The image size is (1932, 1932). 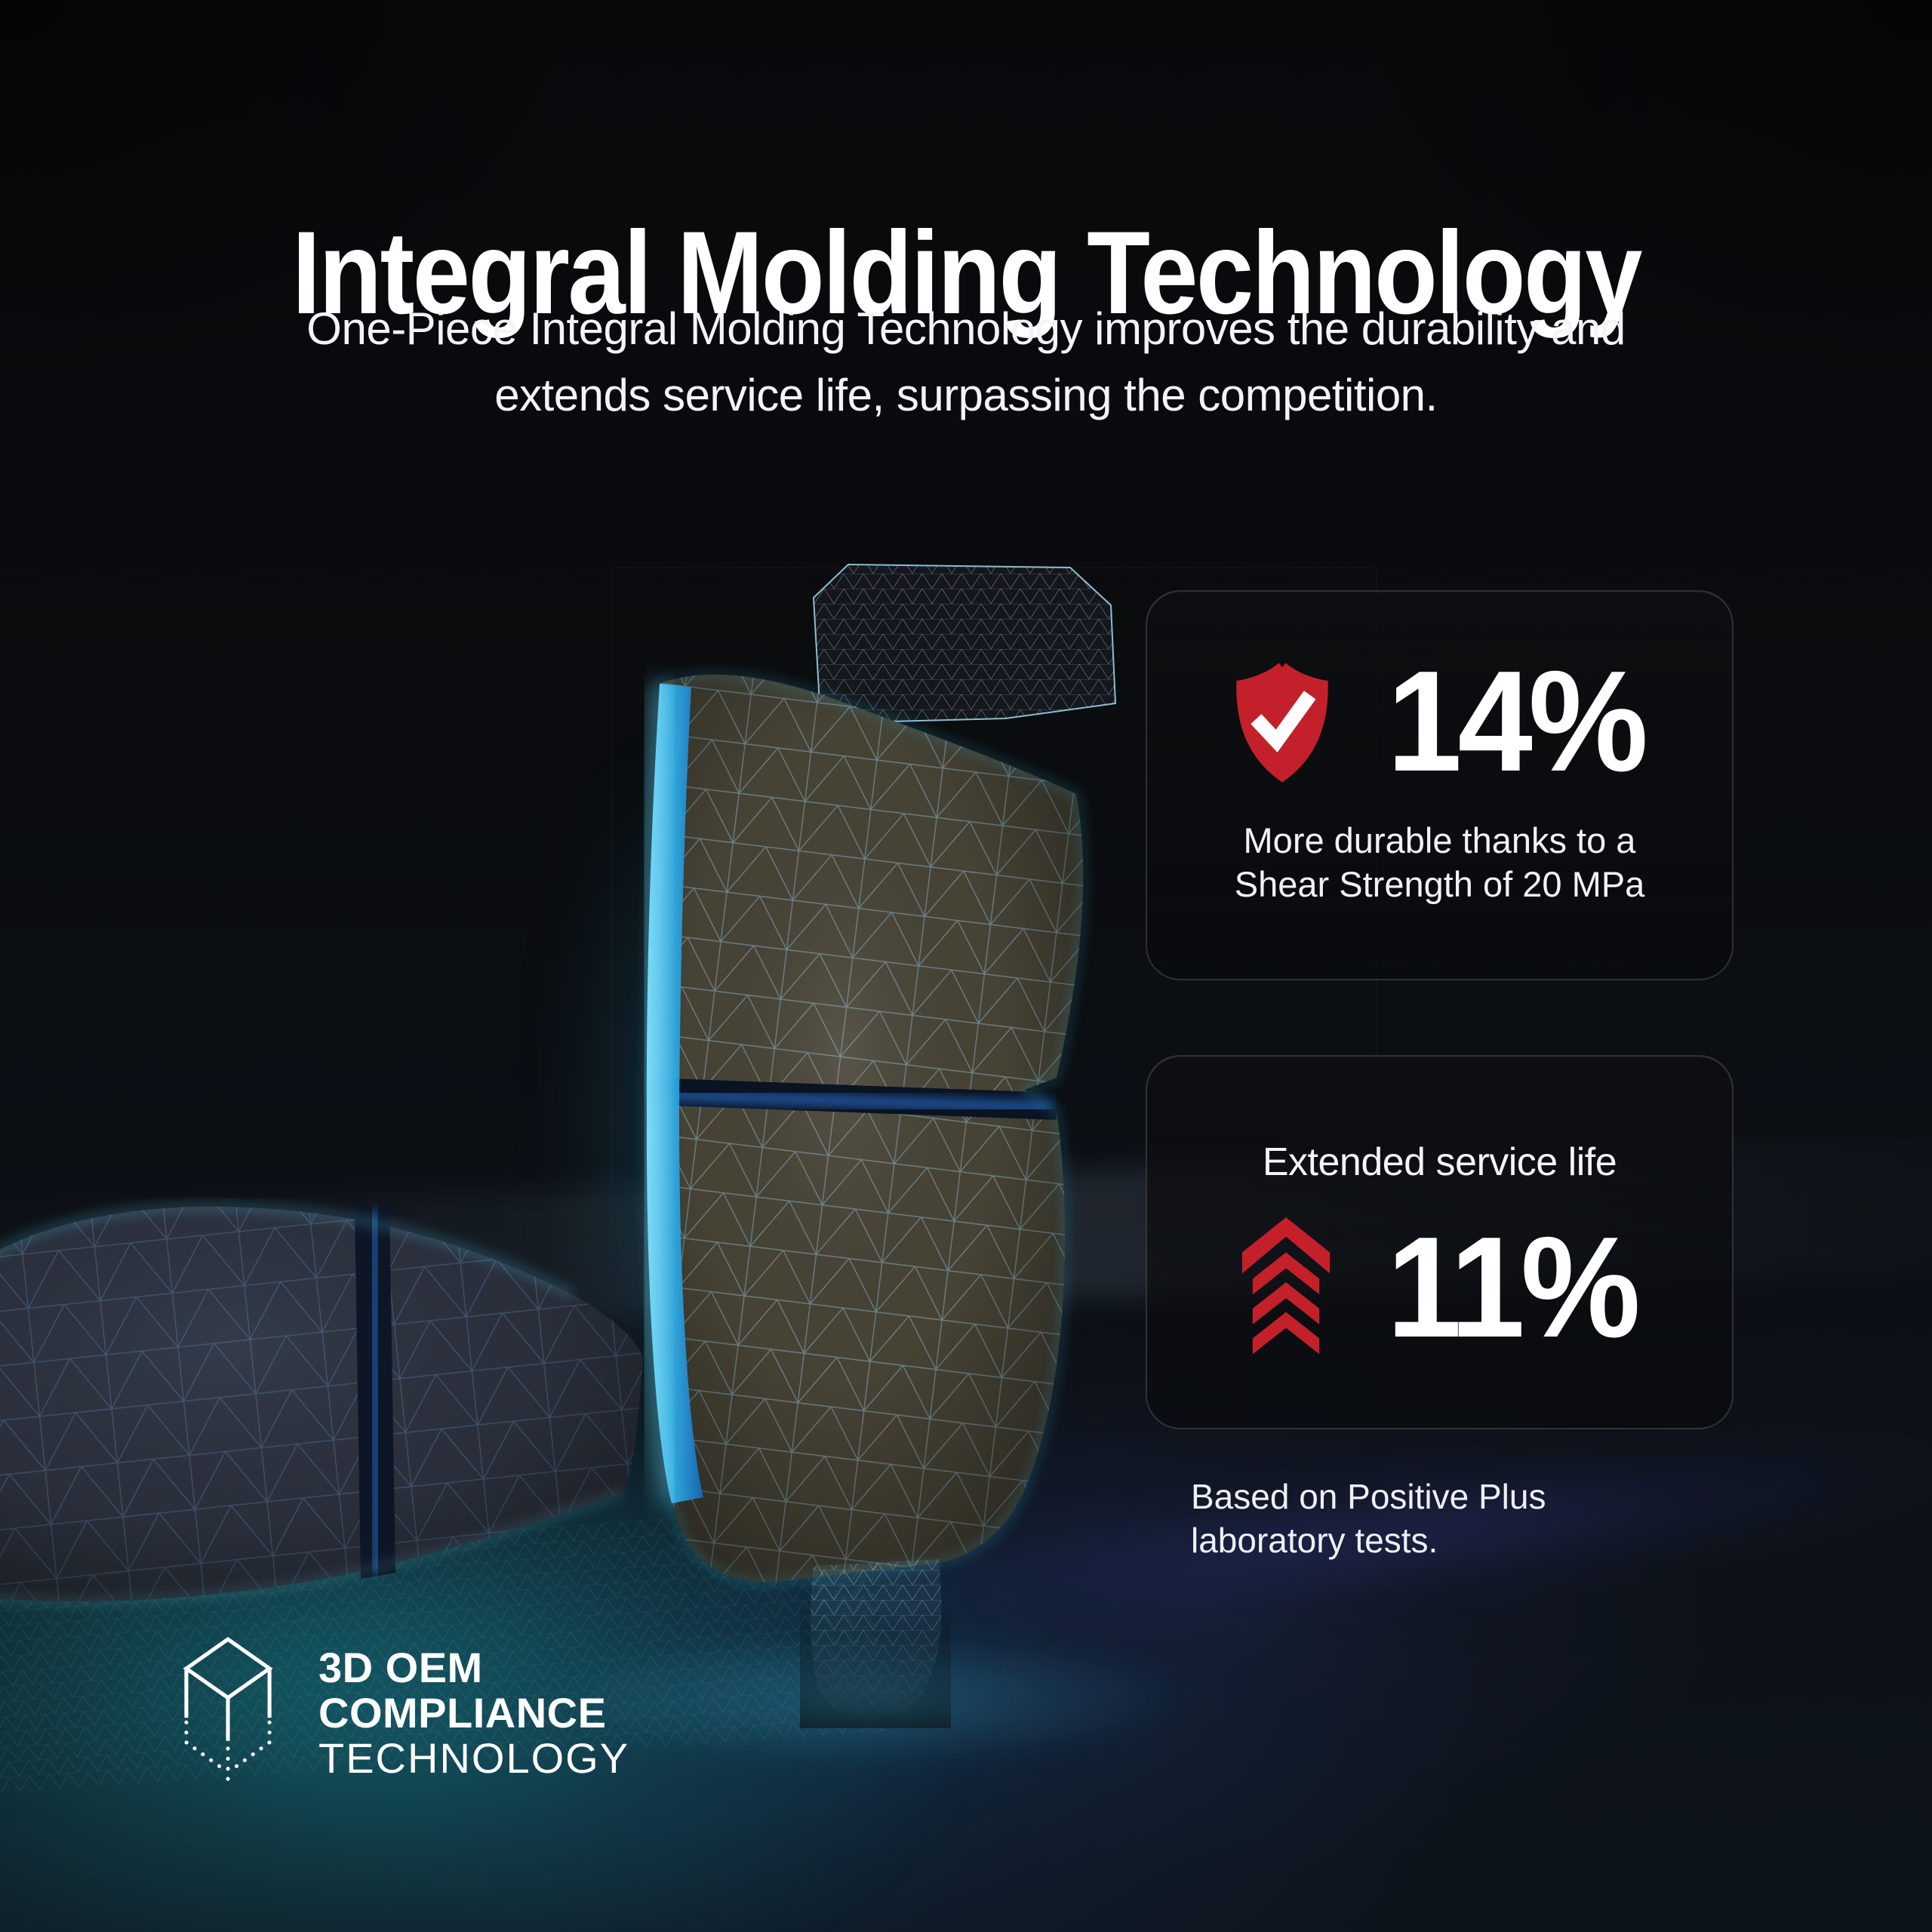 I want to click on service-life-stat-row: 11%, so click(x=1439, y=1287).